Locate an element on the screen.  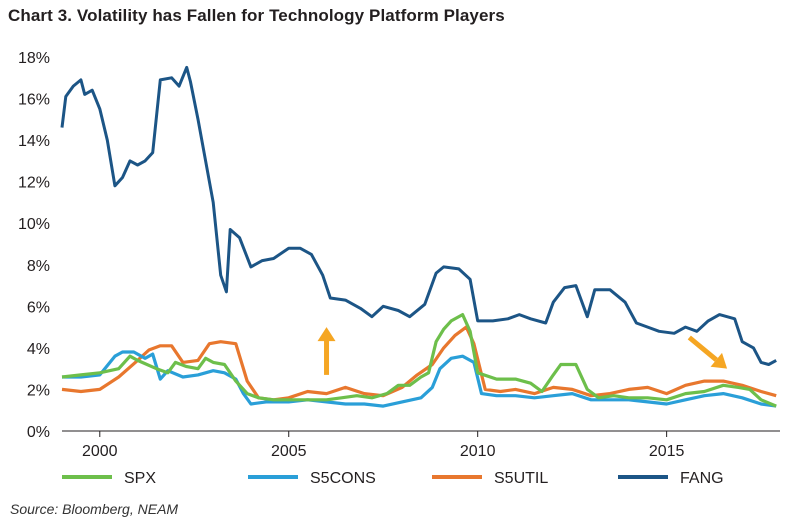
y-tick-label: 2% is located at coordinates (38, 390).